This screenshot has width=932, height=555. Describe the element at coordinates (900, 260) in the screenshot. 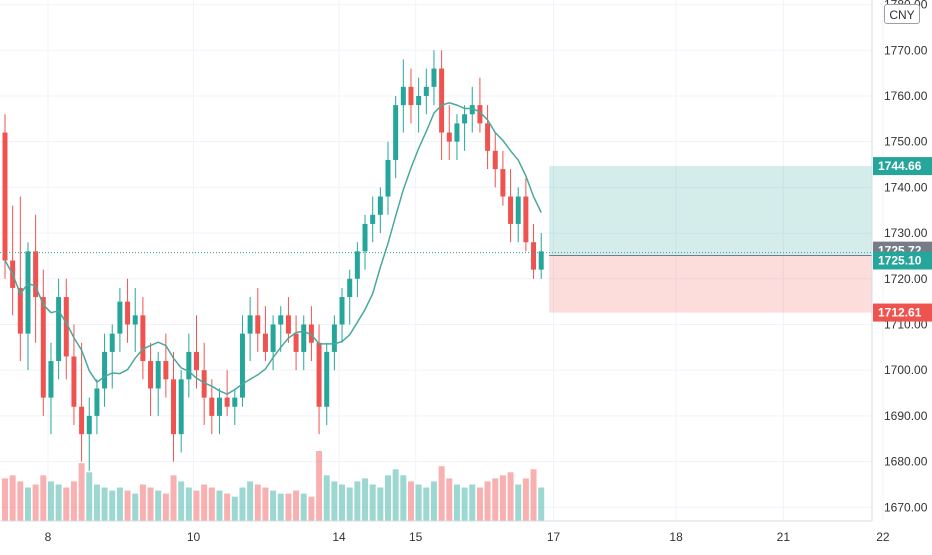

I see `price-label-text: 1725.10` at that location.